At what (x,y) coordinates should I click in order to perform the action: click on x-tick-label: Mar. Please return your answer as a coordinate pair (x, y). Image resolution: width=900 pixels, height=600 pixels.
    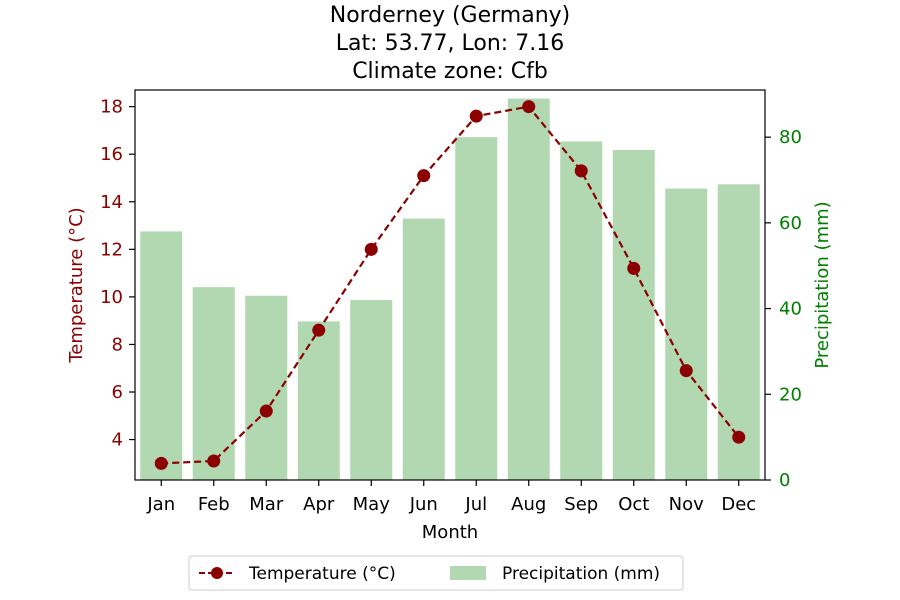
    Looking at the image, I should click on (266, 504).